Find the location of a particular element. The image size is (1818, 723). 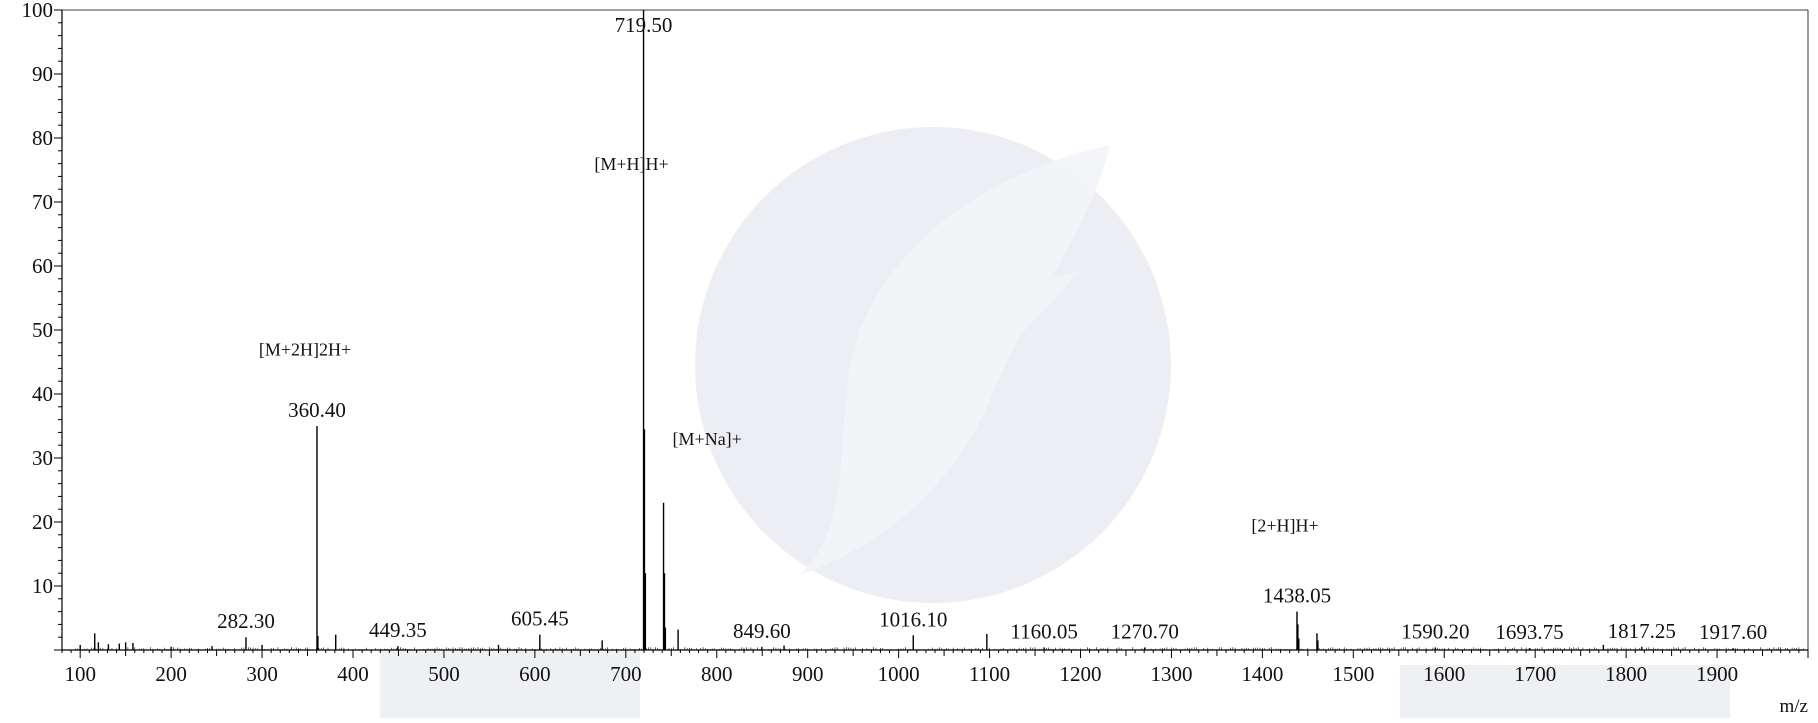

y-tick-label: 30 is located at coordinates (42, 458).